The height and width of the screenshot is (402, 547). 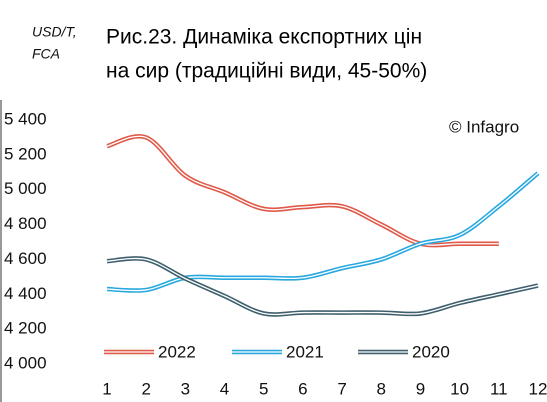 What do you see at coordinates (25, 118) in the screenshot?
I see `y-tick-label: 5 400` at bounding box center [25, 118].